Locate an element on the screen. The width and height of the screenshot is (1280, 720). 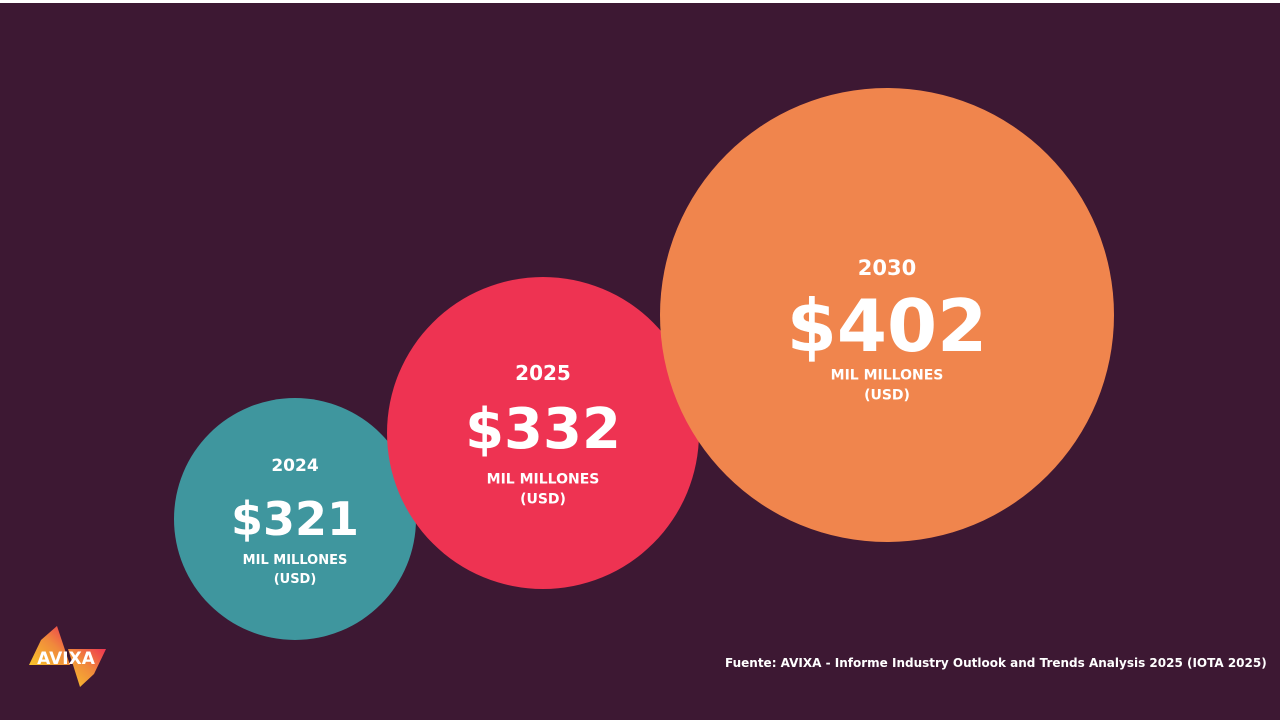
year-label: 2024 is located at coordinates (295, 466).